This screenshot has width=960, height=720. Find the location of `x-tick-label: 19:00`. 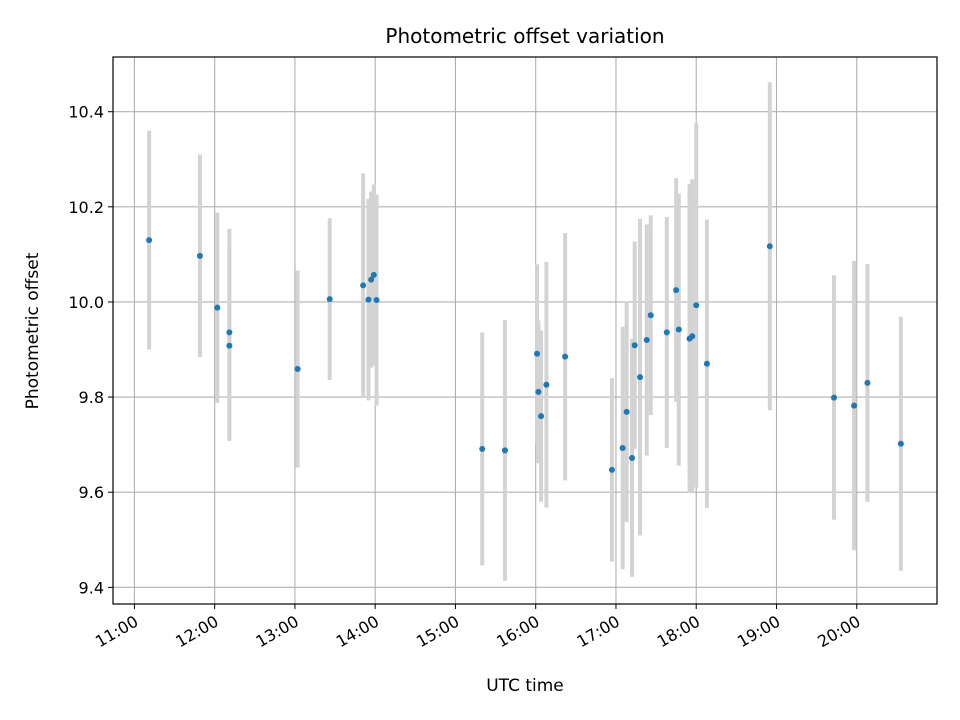

x-tick-label: 19:00 is located at coordinates (758, 632).